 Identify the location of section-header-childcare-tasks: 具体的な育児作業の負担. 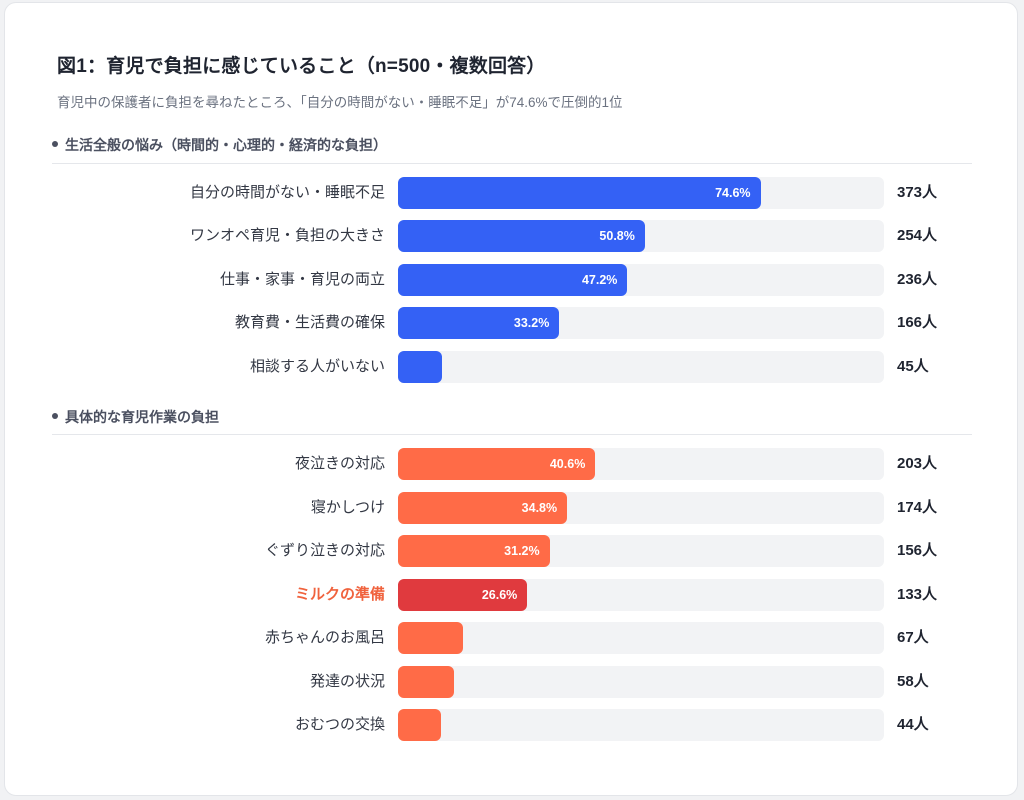
(135, 417).